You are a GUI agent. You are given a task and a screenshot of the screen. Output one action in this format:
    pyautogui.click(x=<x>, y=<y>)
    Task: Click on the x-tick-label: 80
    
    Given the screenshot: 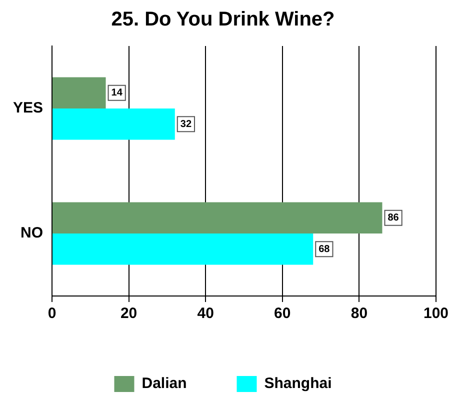 What is the action you would take?
    pyautogui.click(x=359, y=313)
    